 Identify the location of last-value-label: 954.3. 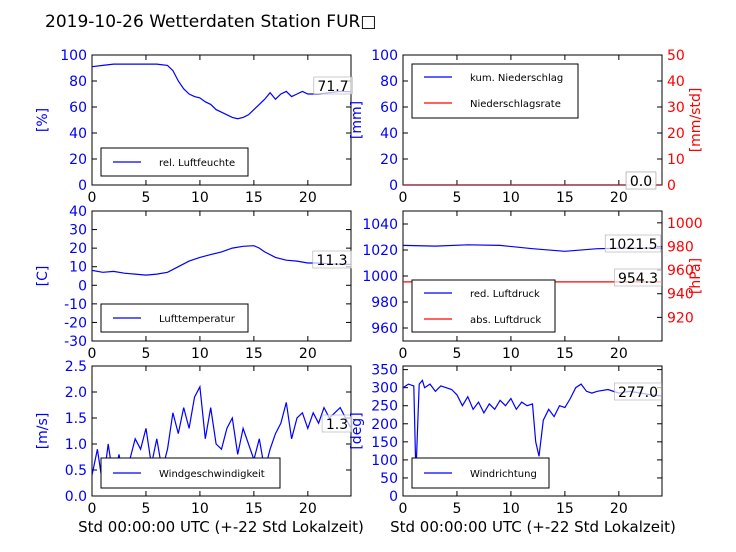
(638, 279).